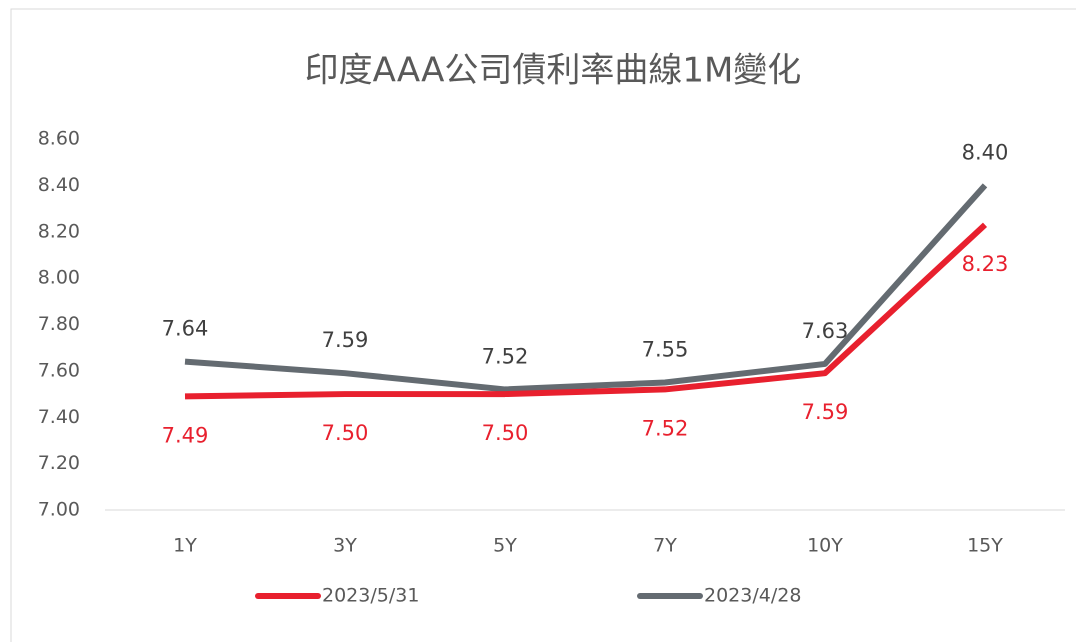  I want to click on y-tick-label: 7.00, so click(59, 510).